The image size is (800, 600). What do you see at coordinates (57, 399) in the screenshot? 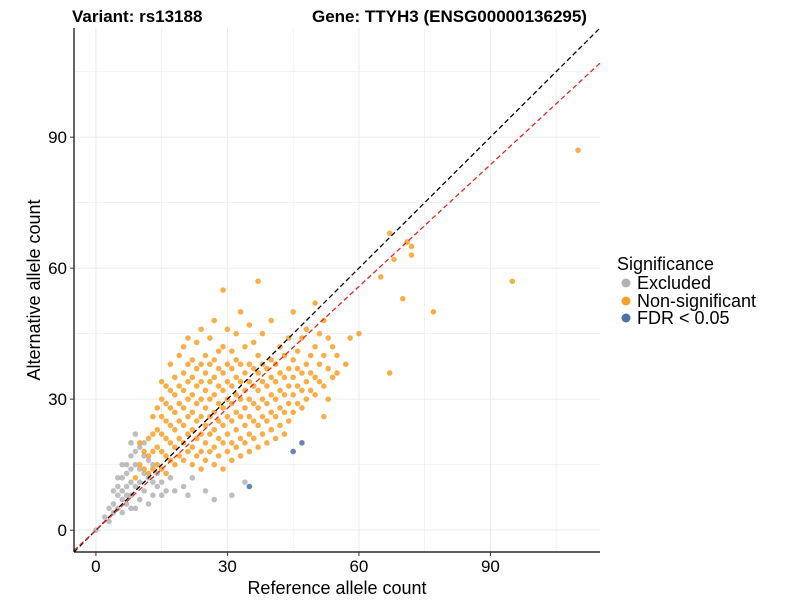
I see `y-tick-label: 30` at bounding box center [57, 399].